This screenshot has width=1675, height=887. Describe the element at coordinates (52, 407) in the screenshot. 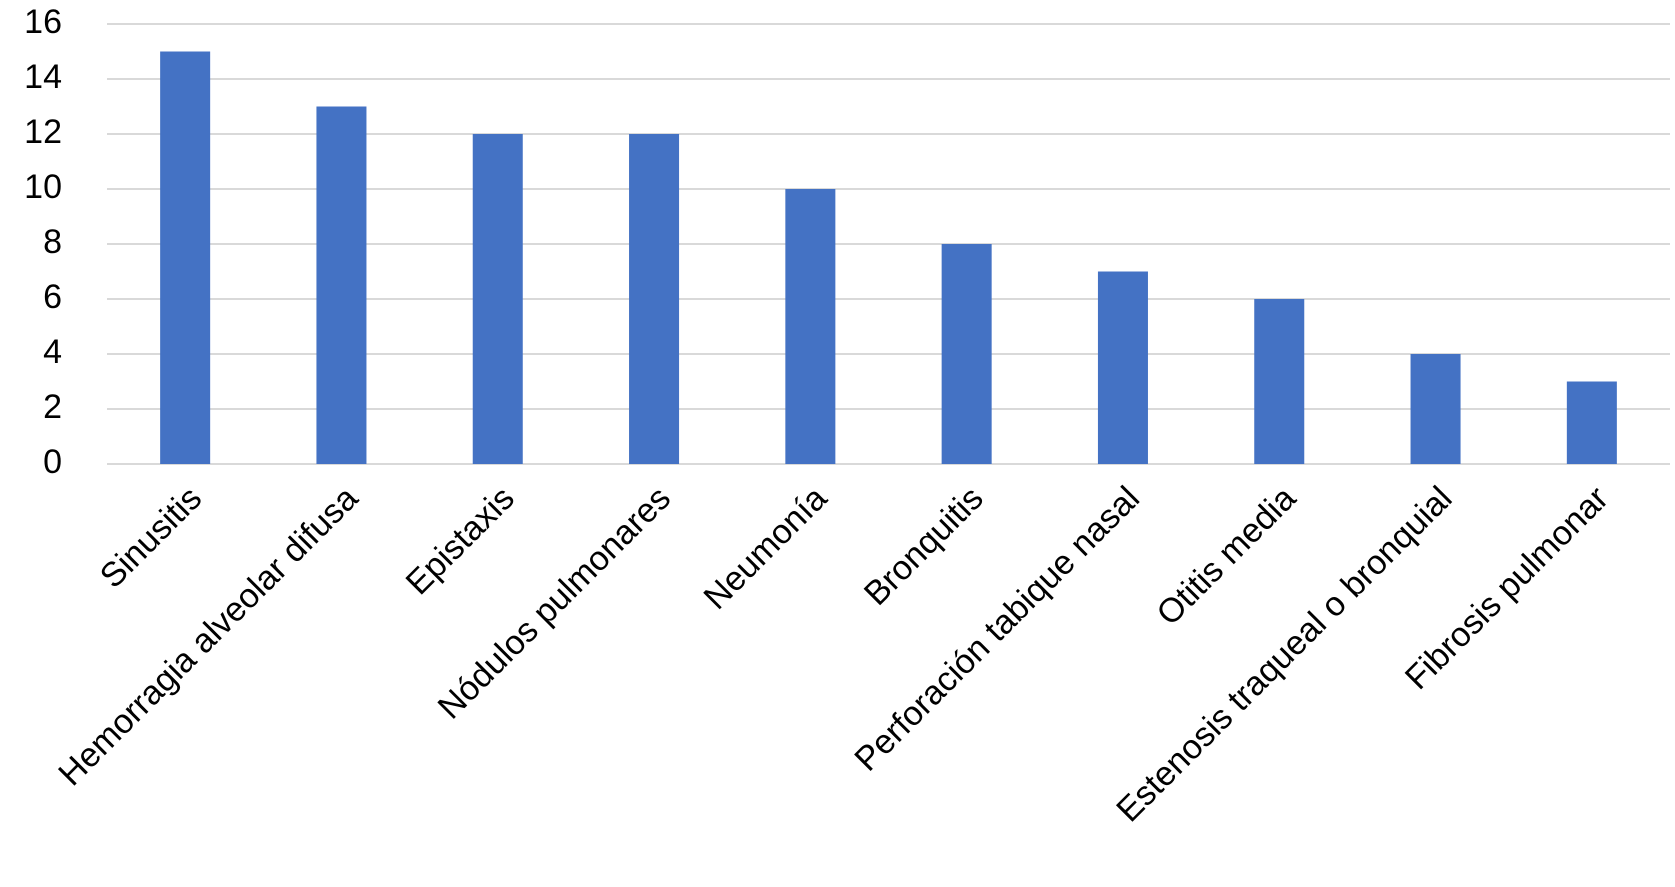

I see `y-tick-label: 2` at that location.